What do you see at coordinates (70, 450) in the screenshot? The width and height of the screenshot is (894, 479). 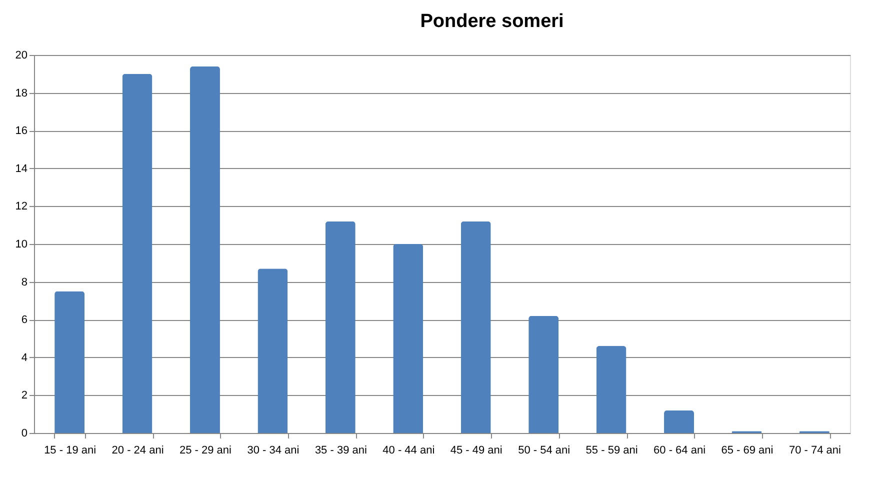 I see `x-tick-label: 15 - 19 ani` at bounding box center [70, 450].